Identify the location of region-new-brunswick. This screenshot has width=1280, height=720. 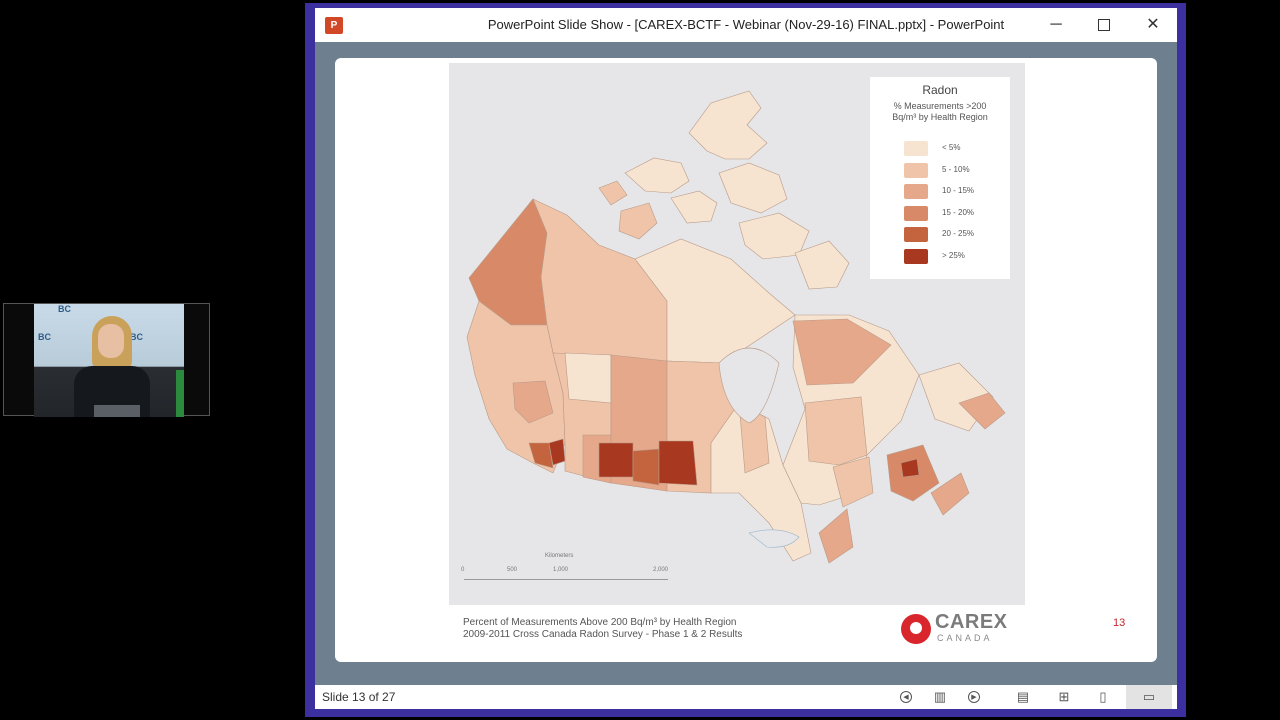
(910, 468).